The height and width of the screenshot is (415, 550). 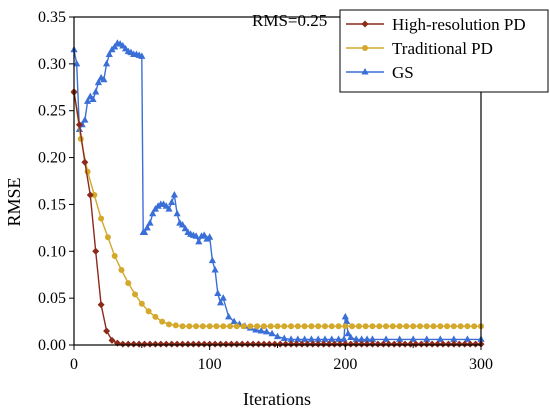 I want to click on y-tick-label: 0.15, so click(x=52, y=204).